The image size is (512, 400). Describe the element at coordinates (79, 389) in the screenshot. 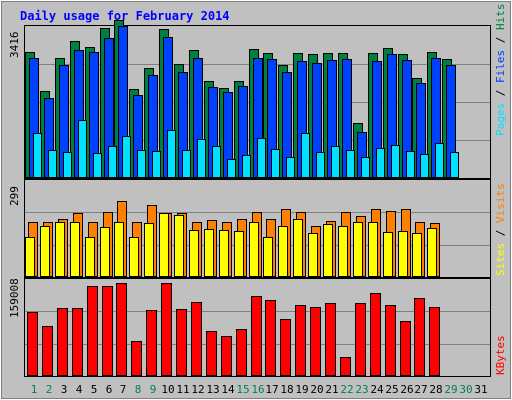

I see `x-tick-label-day-4: 4` at that location.